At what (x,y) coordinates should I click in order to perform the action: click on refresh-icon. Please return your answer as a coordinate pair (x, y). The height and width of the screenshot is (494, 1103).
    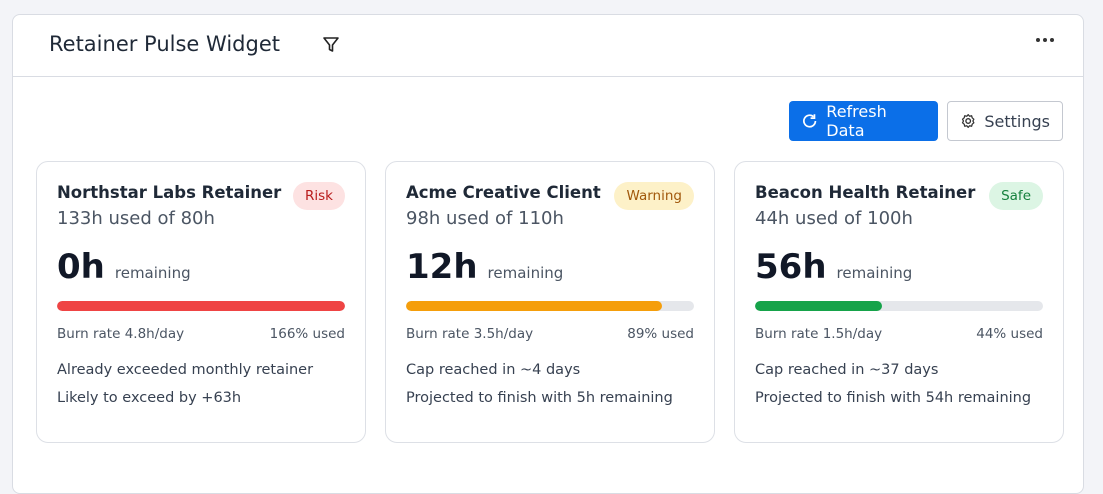
    Looking at the image, I should click on (810, 121).